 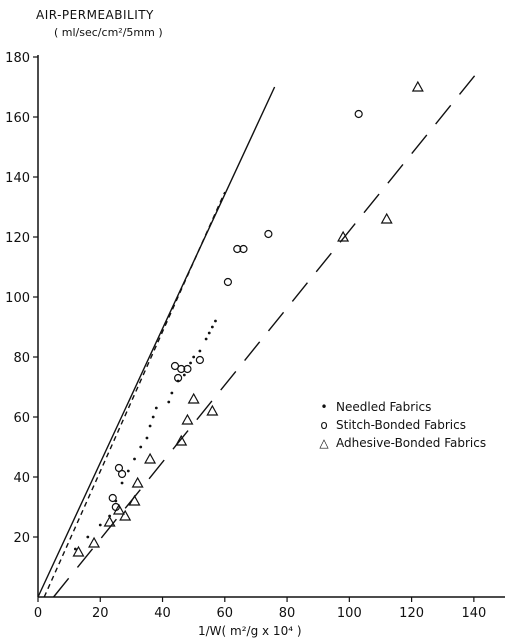 What do you see at coordinates (349, 613) in the screenshot?
I see `x-tick-label: 100` at bounding box center [349, 613].